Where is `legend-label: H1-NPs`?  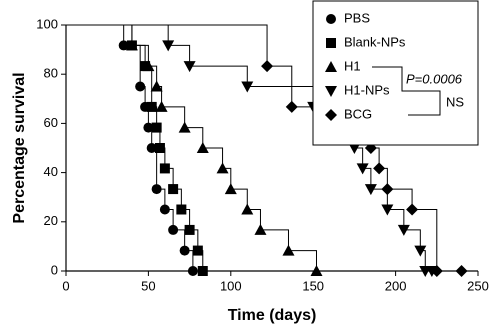 legend-label: H1-NPs is located at coordinates (367, 89).